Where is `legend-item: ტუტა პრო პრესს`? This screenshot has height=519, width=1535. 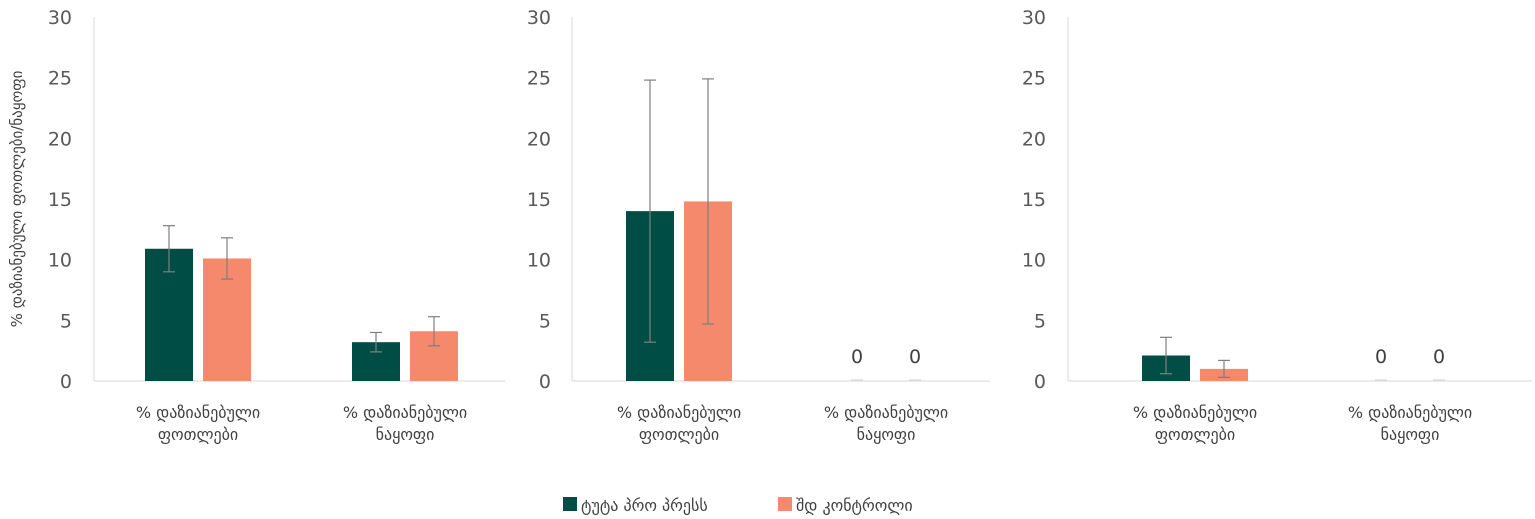 legend-item: ტუტა პრო პრესს is located at coordinates (635, 505).